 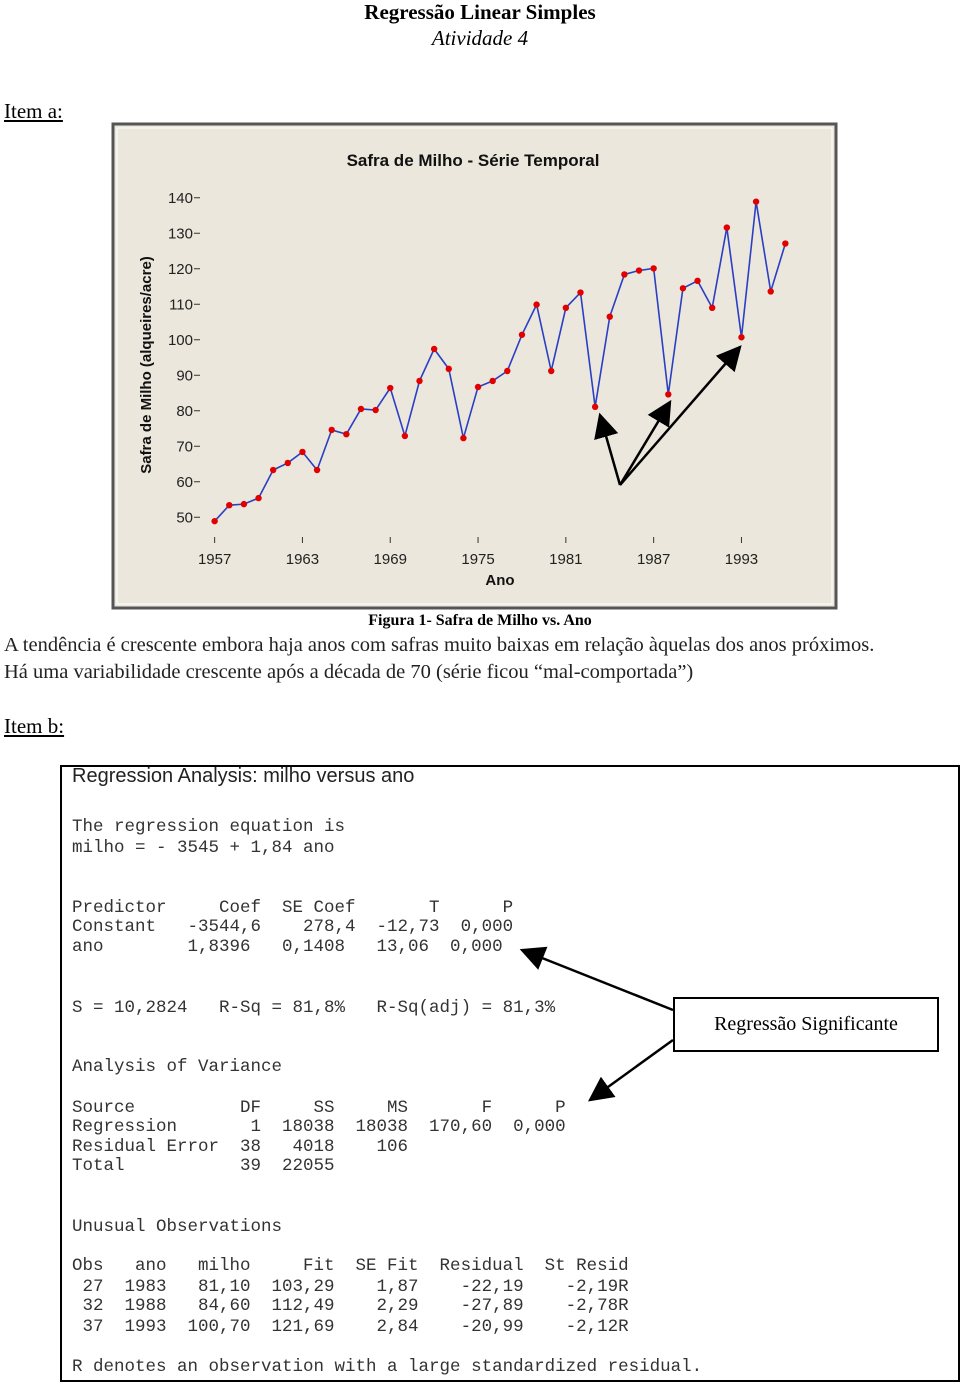 I want to click on y-tick-label: 90, so click(x=184, y=375).